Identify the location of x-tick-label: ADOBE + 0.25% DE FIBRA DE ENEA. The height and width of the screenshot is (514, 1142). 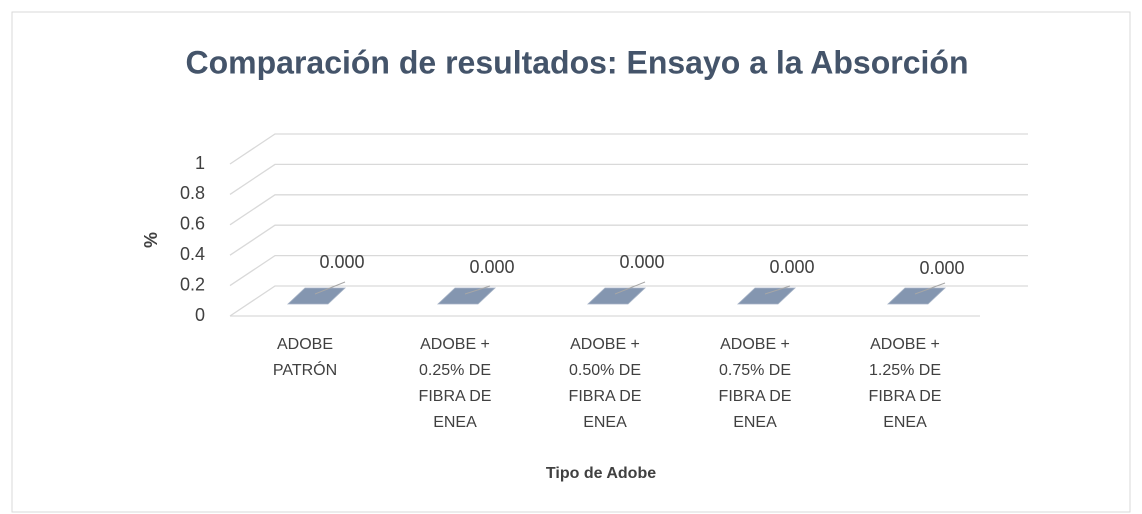
(455, 383).